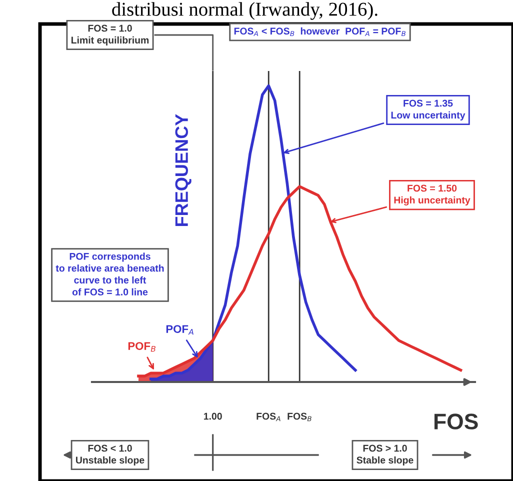  I want to click on annotation: POF corresponds to relative area beneath curve to the left of FOS = 1.0 line, so click(110, 274).